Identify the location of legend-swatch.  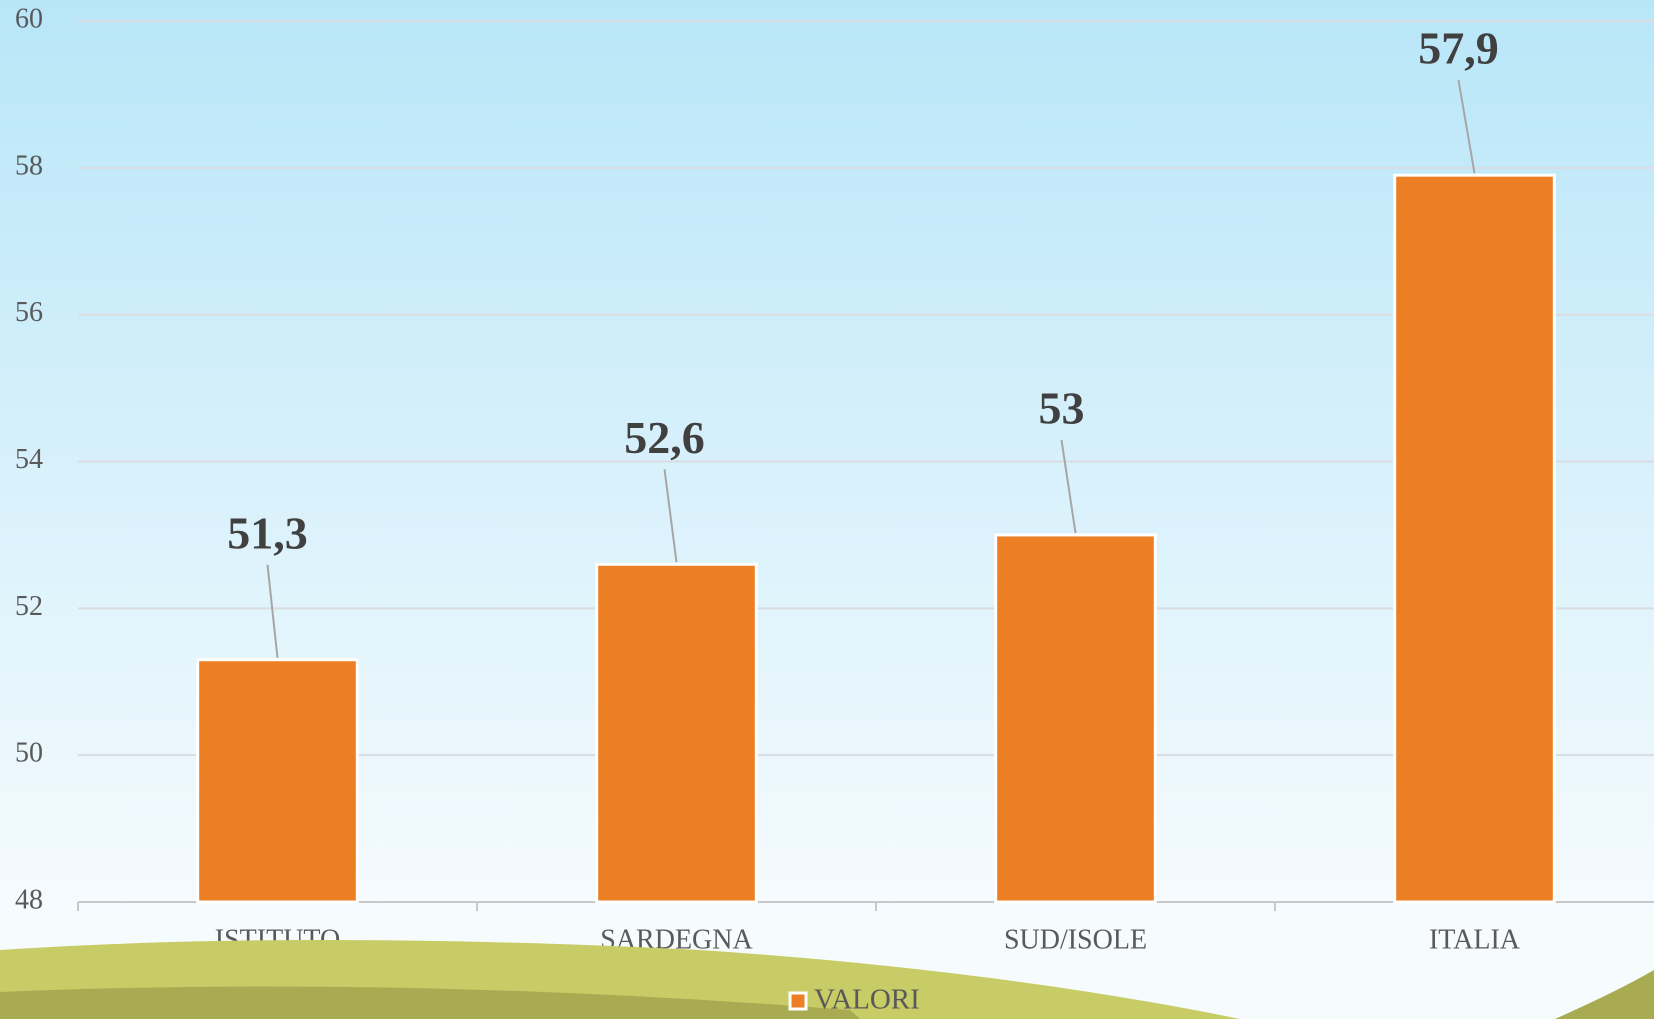
(798, 1001).